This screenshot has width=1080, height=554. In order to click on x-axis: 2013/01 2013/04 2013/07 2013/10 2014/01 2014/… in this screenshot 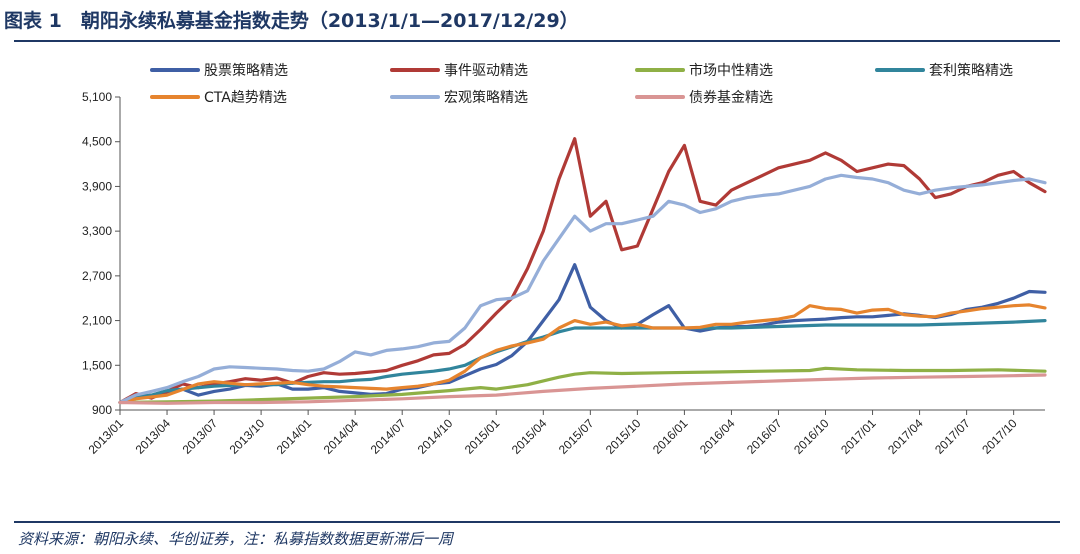, I will do `click(565, 433)`.